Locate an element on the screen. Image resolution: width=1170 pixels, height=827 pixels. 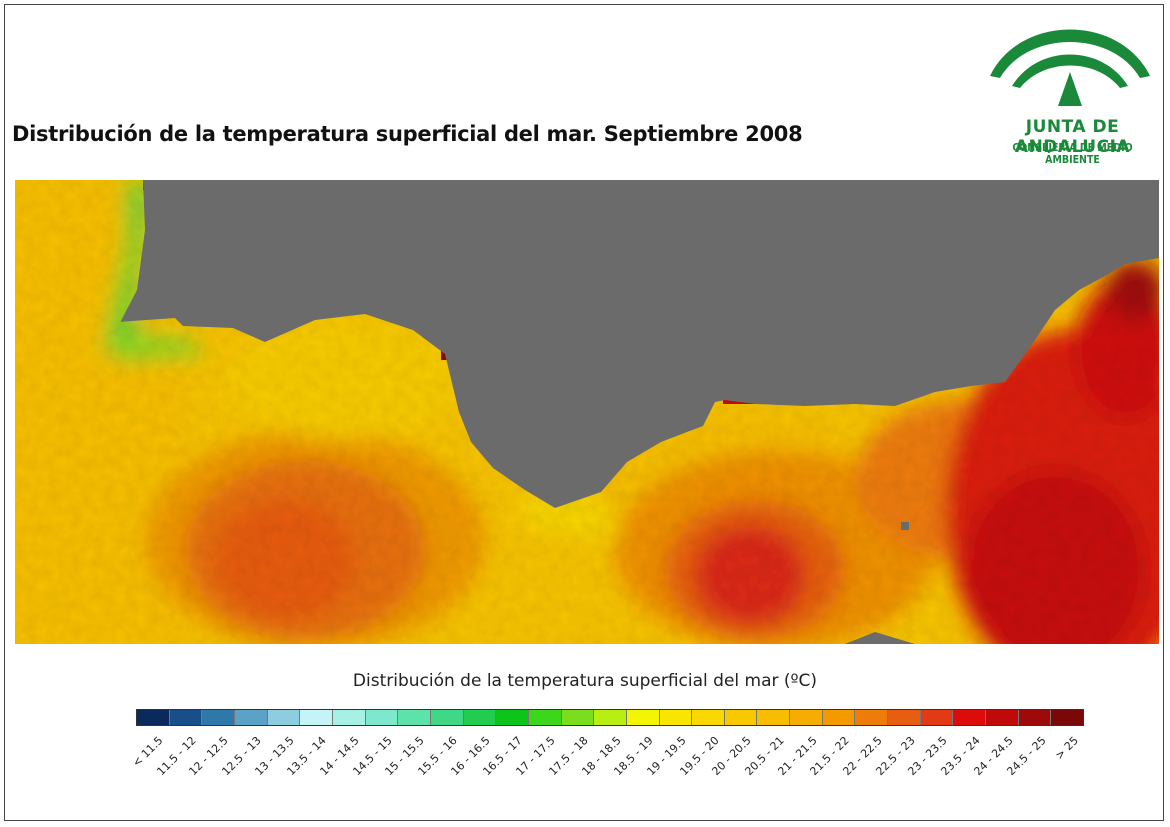
logo-org-name: JUNTA DE ANDALUCIA is located at coordinates (1072, 137).